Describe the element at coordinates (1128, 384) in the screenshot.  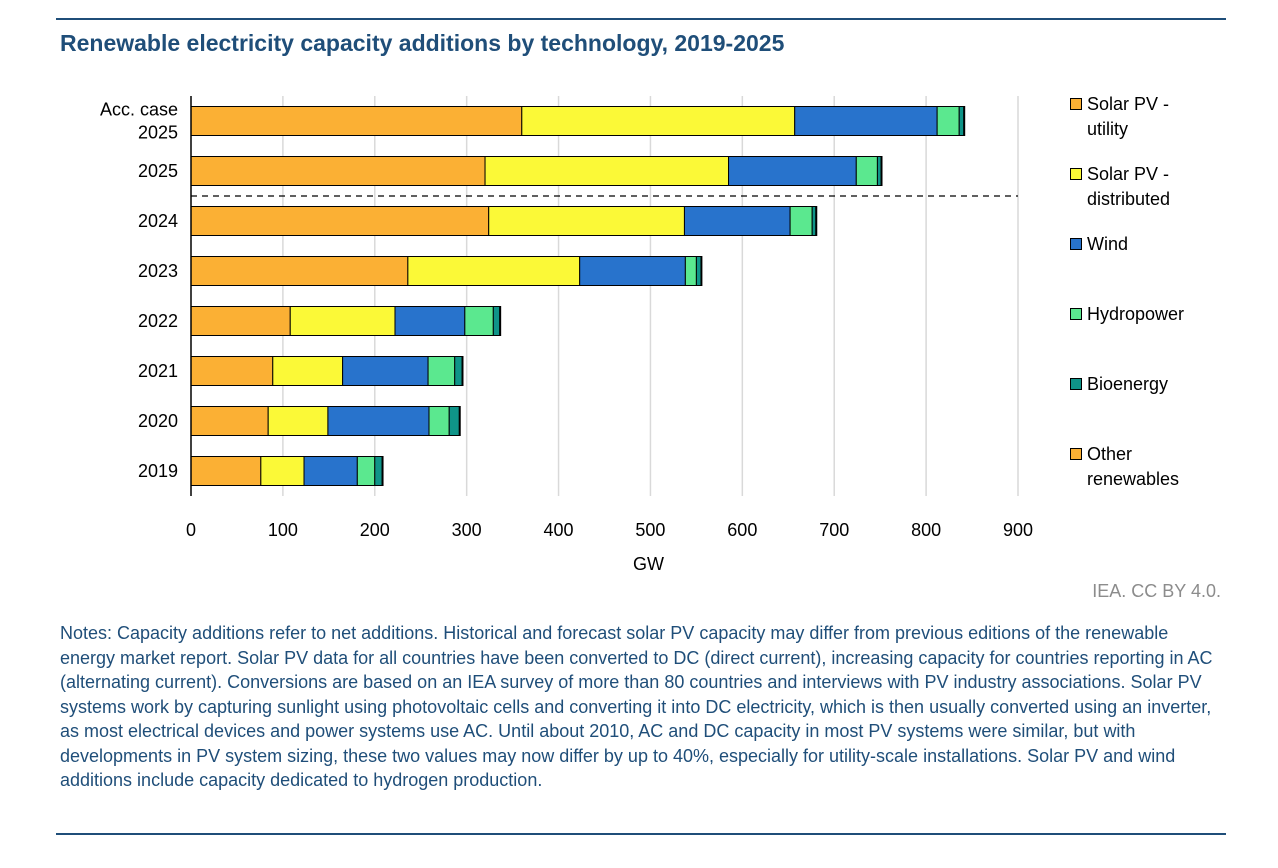
I see `legend-label-4: Bioenergy` at that location.